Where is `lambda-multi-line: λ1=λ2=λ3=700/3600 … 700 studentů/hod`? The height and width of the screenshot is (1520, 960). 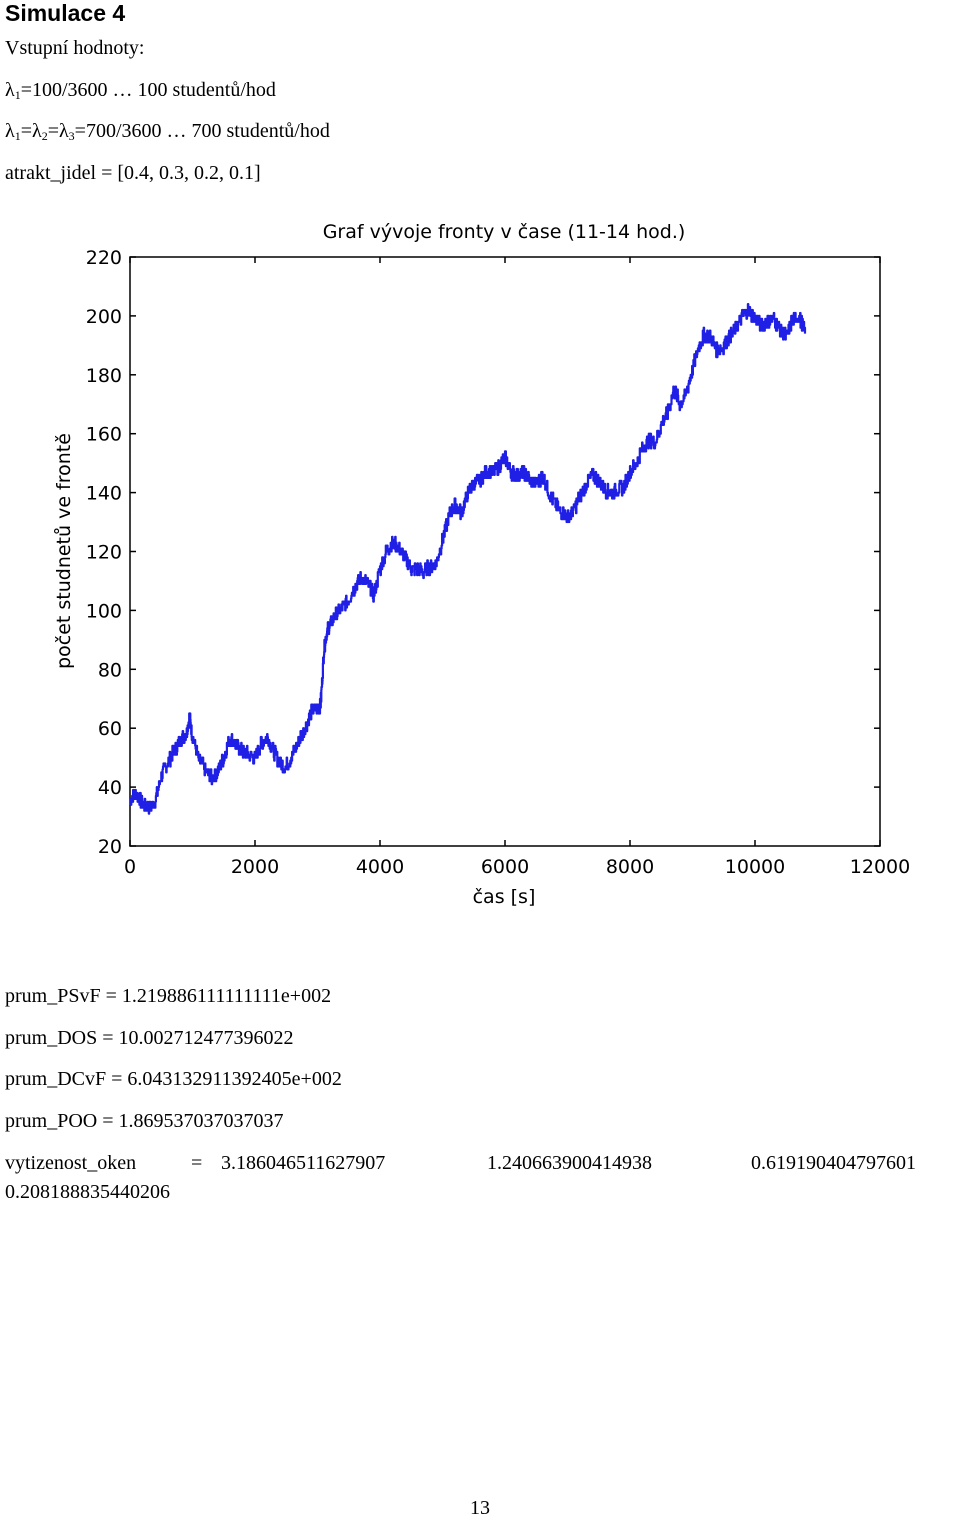
lambda-multi-line: λ1=λ2=λ3=700/3600 … 700 studentů/hod is located at coordinates (167, 131).